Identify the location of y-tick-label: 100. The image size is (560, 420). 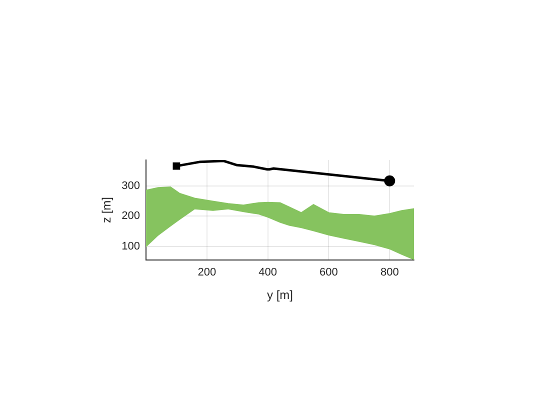
(131, 246).